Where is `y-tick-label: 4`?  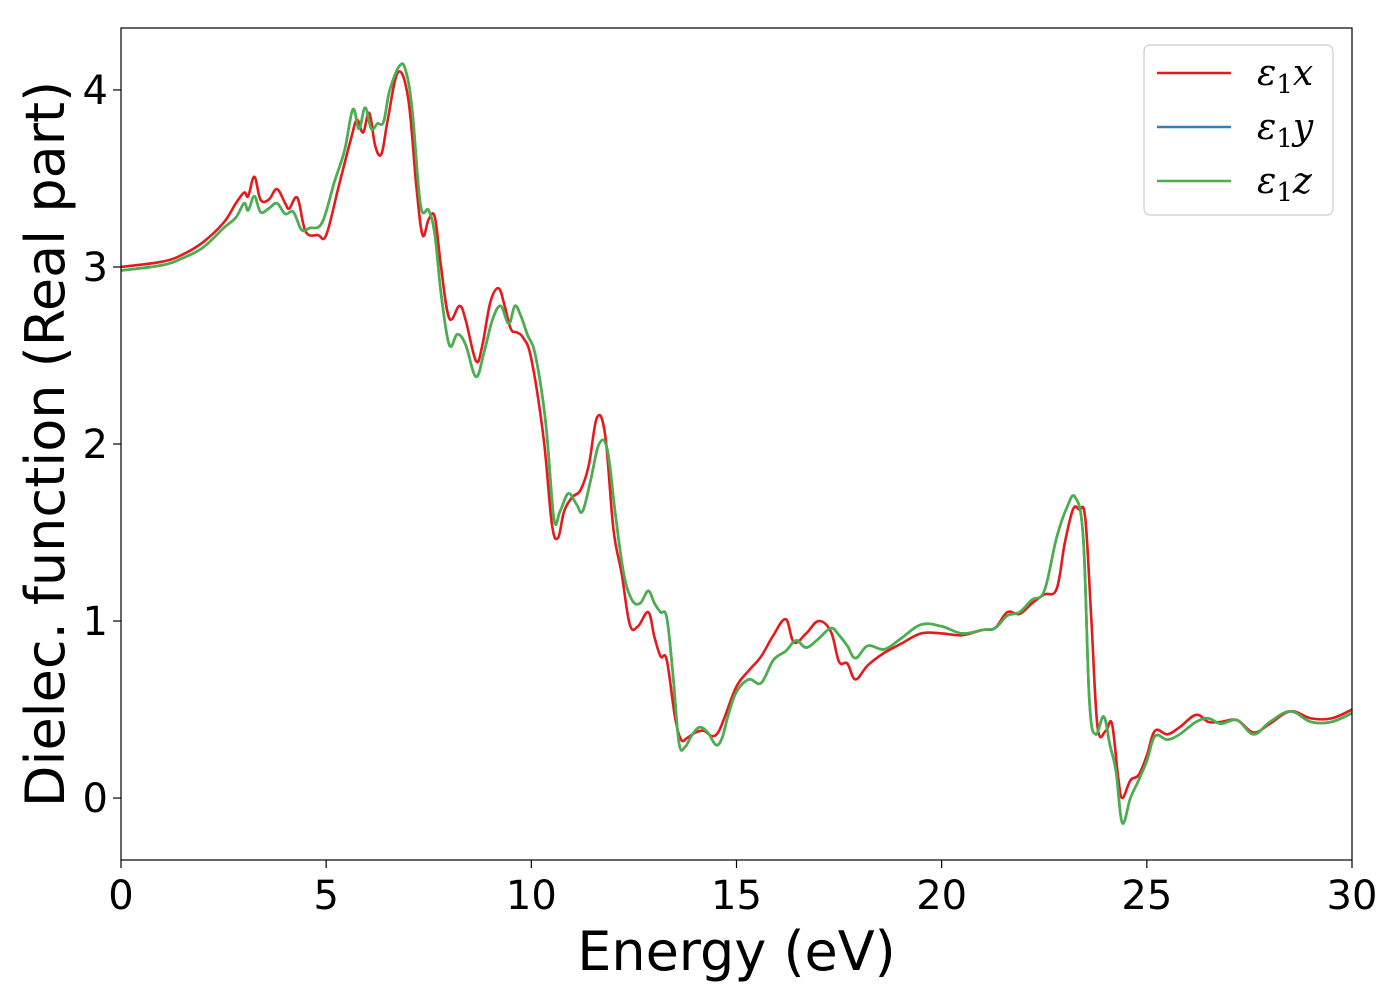
y-tick-label: 4 is located at coordinates (95, 91).